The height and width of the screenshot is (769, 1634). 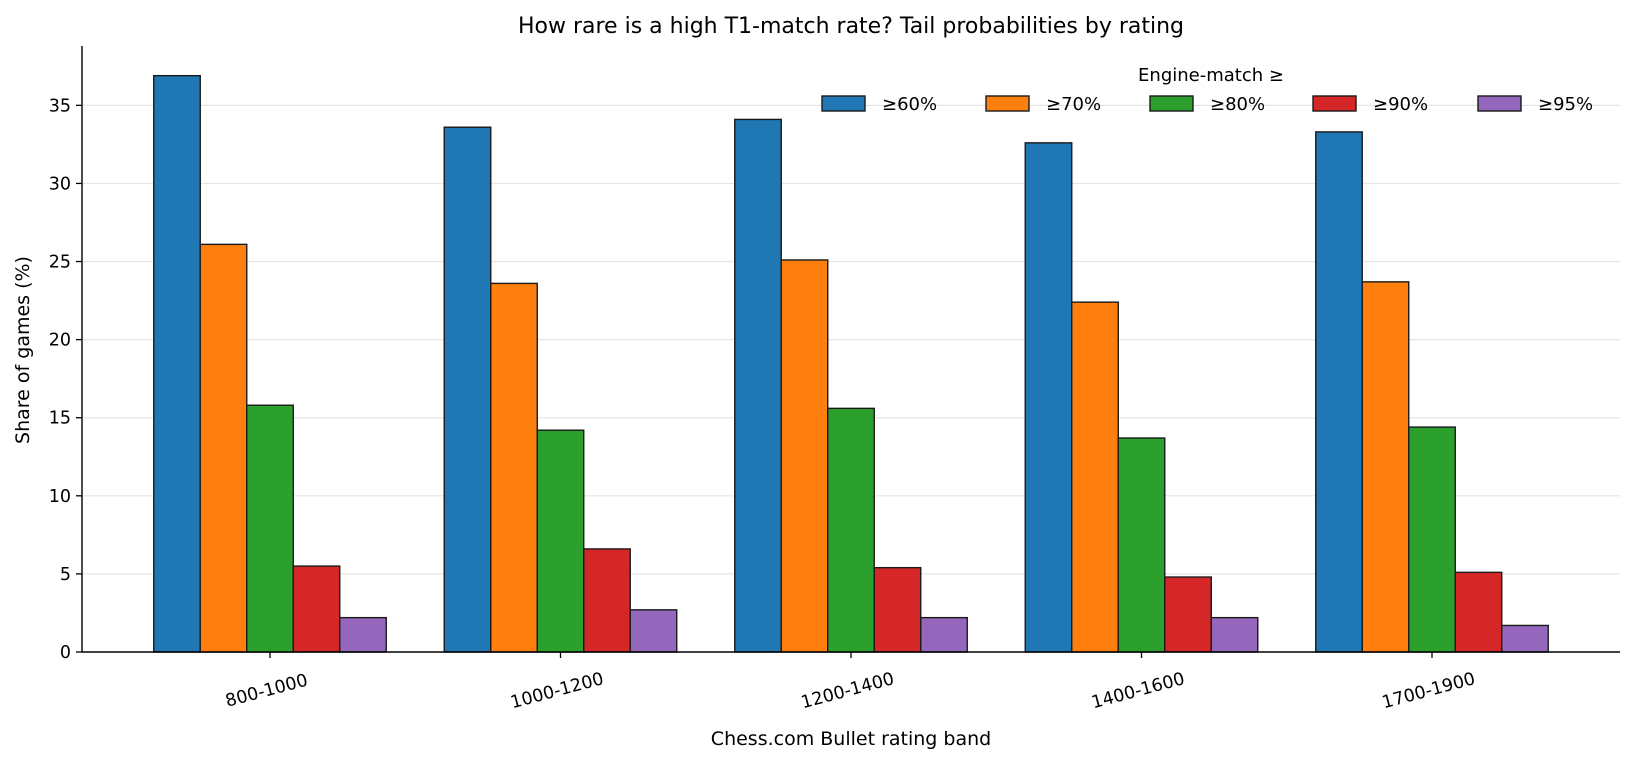 I want to click on legend-item: ≥70%, so click(x=1043, y=104).